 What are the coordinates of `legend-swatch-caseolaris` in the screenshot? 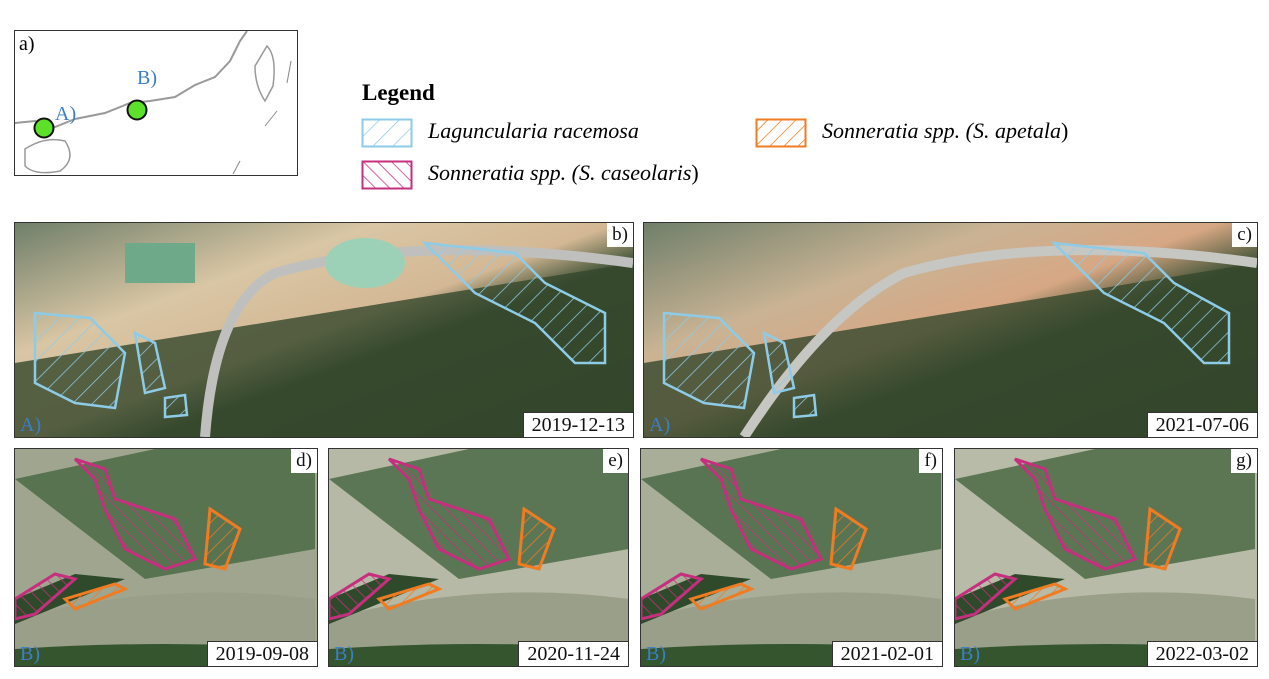 It's located at (387, 175).